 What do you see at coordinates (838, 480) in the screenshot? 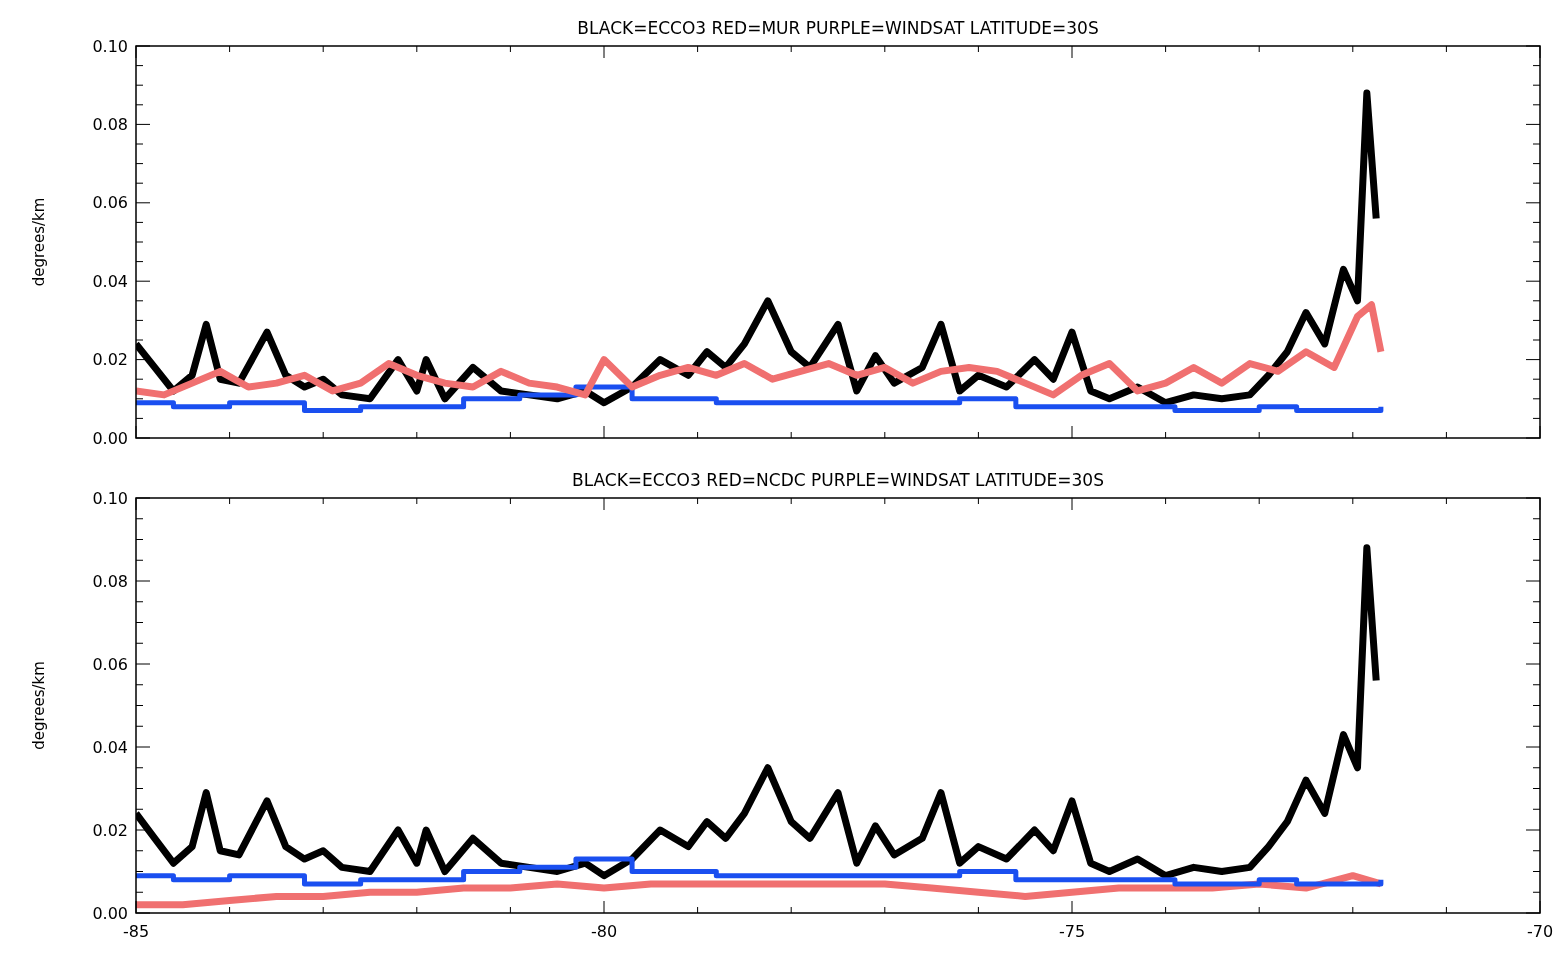
I see `chart-title: BLACK=ECCO3 RED=NCDC PURPLE=WINDSAT LATITUDE=30S` at bounding box center [838, 480].